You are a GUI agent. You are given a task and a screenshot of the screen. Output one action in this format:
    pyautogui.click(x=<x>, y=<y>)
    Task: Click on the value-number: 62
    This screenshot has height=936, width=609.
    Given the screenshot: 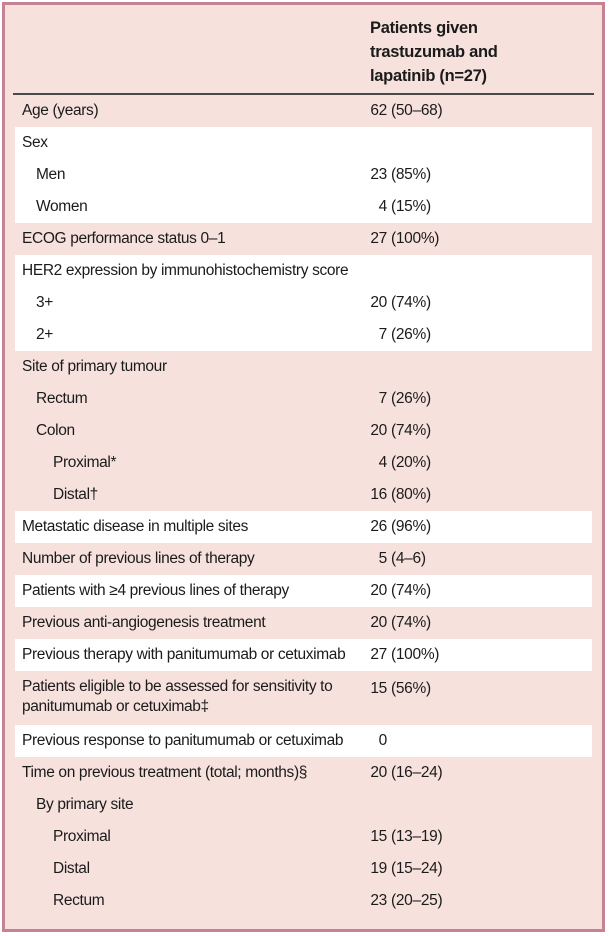 What is the action you would take?
    pyautogui.click(x=378, y=110)
    